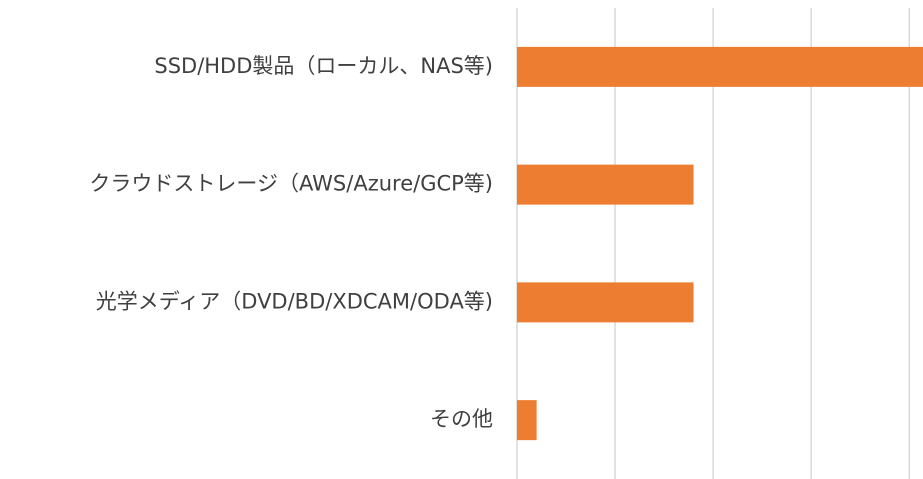 The image size is (923, 479). Describe the element at coordinates (461, 419) in the screenshot. I see `y-tick-label: その他` at that location.